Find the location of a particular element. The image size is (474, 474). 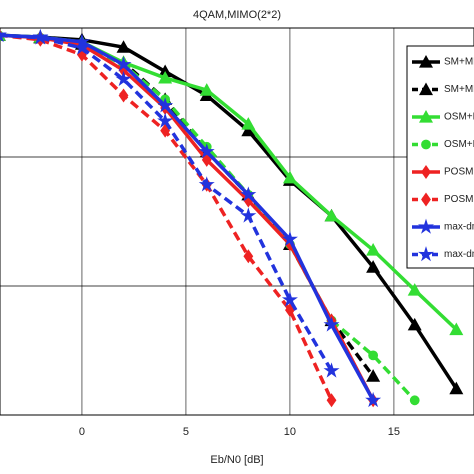

x-tick-label: 5 is located at coordinates (186, 432).